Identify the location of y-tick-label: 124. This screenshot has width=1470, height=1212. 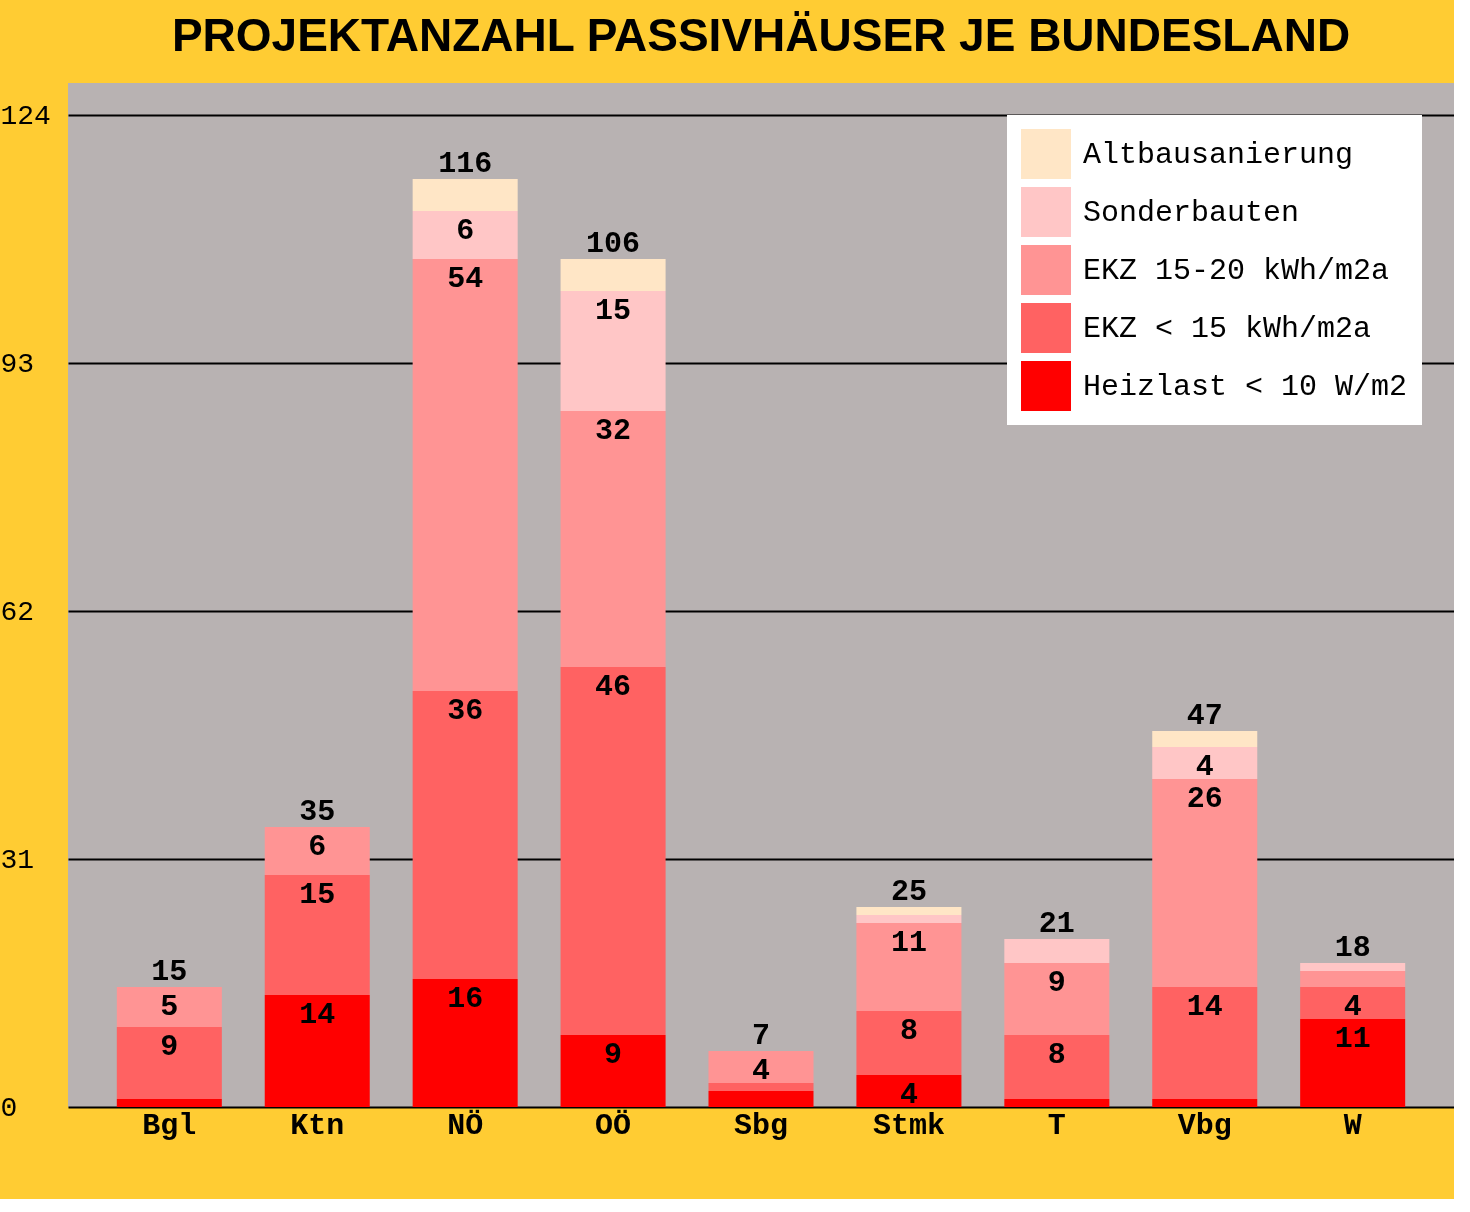
(25, 116).